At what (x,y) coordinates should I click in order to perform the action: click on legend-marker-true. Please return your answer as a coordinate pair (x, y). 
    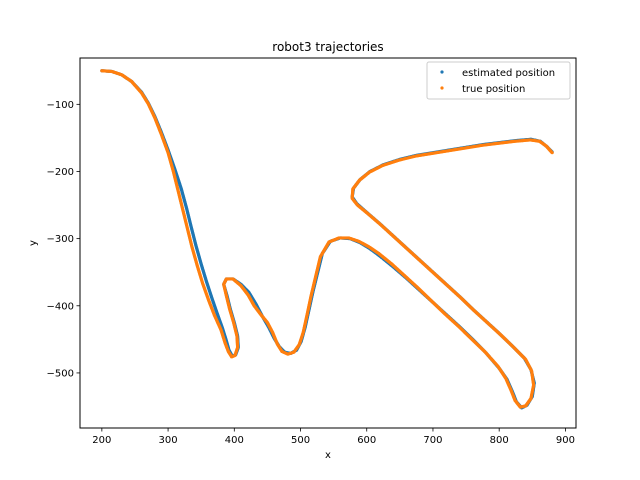
    Looking at the image, I should click on (442, 88).